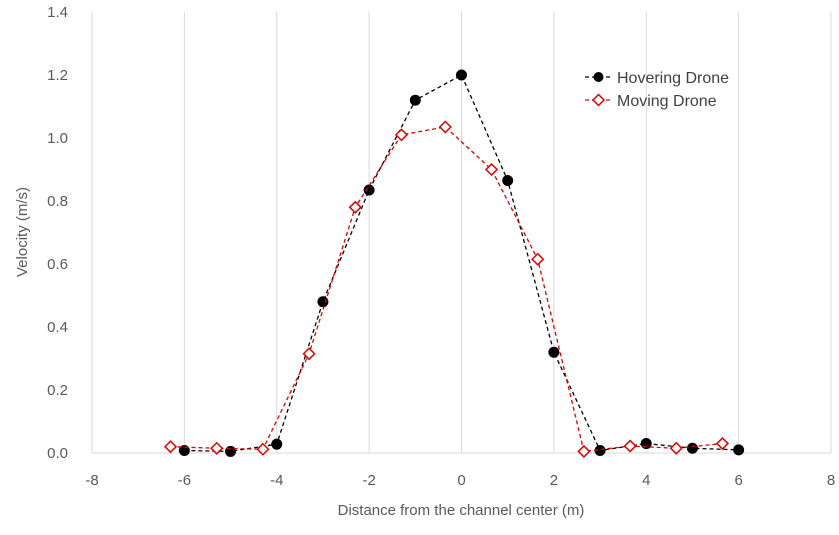  What do you see at coordinates (57, 327) in the screenshot?
I see `y-tick-label: 0.4` at bounding box center [57, 327].